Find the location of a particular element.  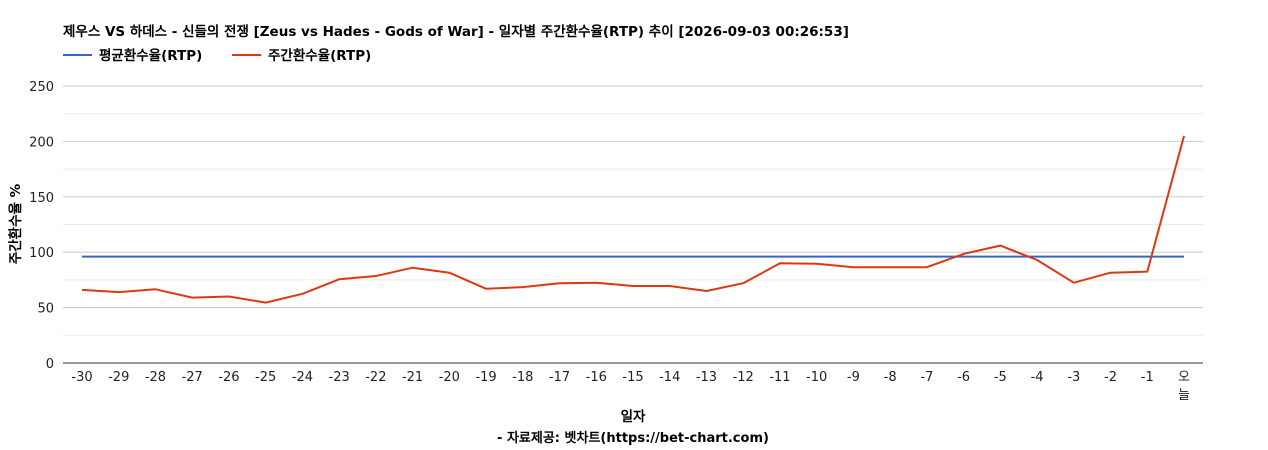

x-tick-label: -19 is located at coordinates (485, 377).